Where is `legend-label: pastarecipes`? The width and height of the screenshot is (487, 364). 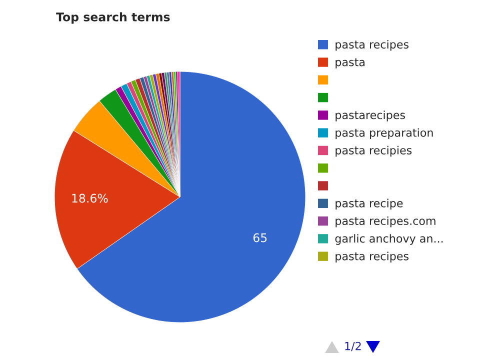 legend-label: pastarecipes is located at coordinates (370, 116).